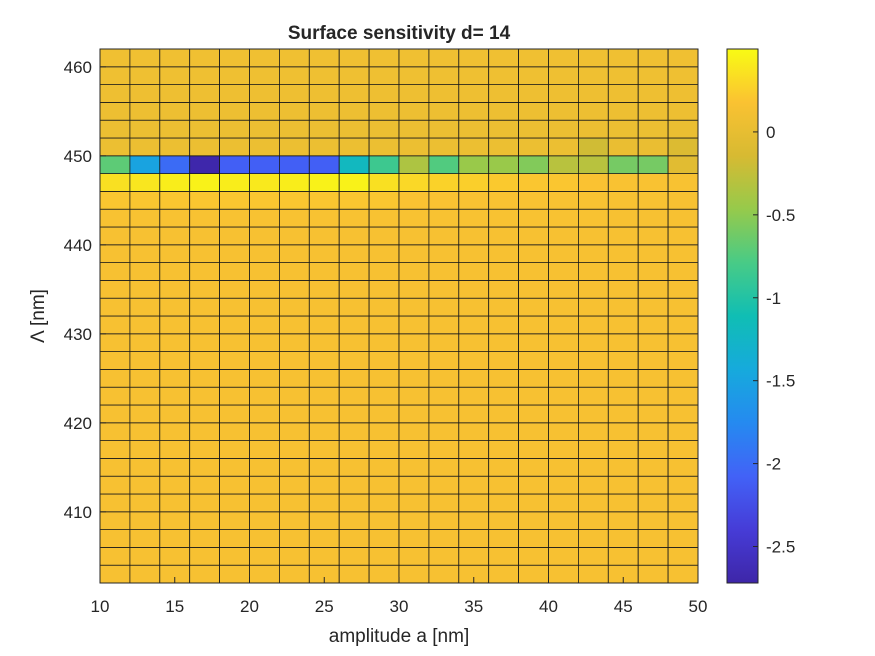  What do you see at coordinates (773, 298) in the screenshot?
I see `colorbar-tick-label: -1` at bounding box center [773, 298].